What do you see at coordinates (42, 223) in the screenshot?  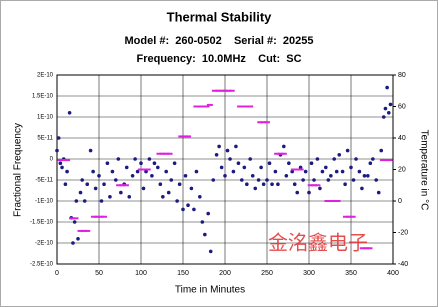 I see `y-tick-label: -1.5E-10` at bounding box center [42, 223].